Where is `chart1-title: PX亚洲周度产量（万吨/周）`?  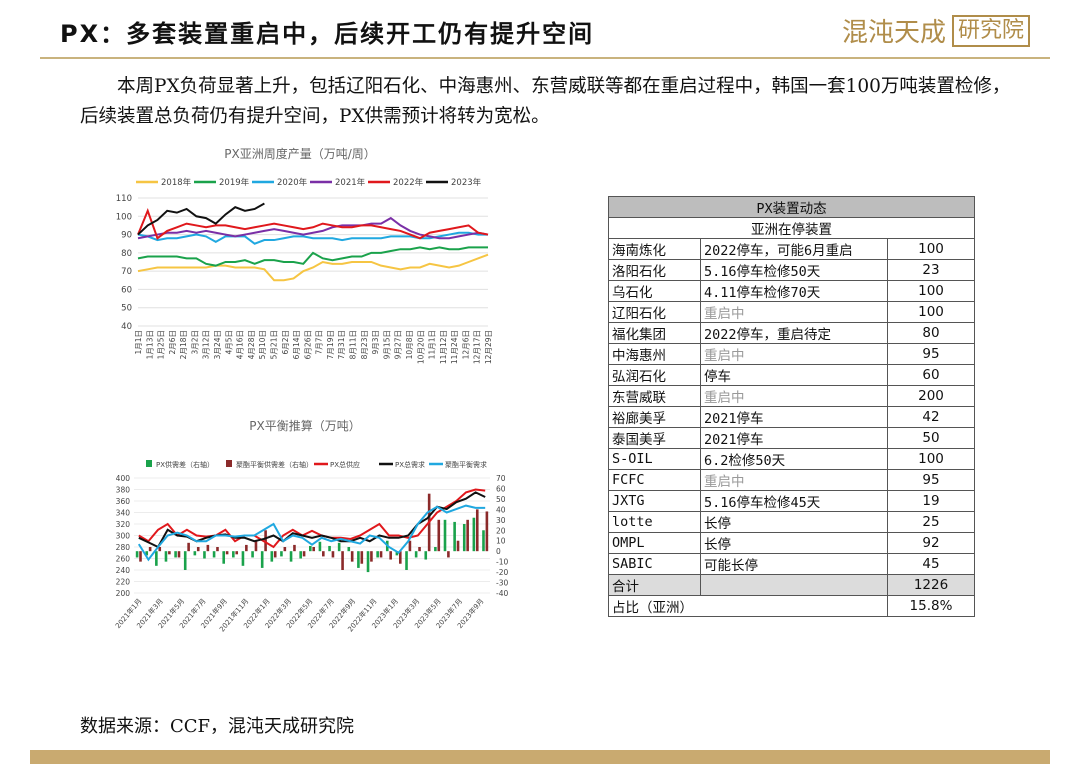
chart1-title: PX亚洲周度产量（万吨/周） is located at coordinates (300, 153).